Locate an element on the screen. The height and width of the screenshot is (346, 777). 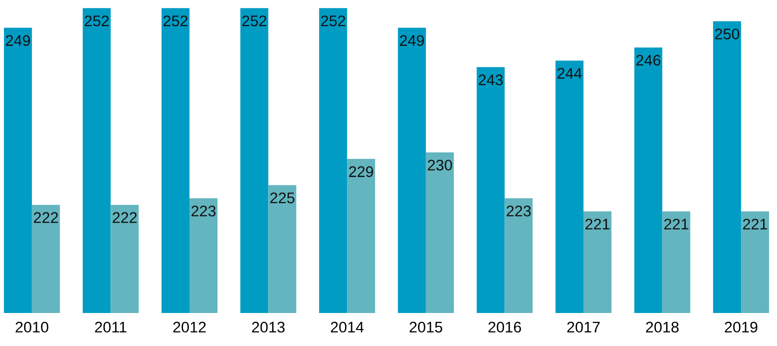
data-label: 229 is located at coordinates (361, 172).